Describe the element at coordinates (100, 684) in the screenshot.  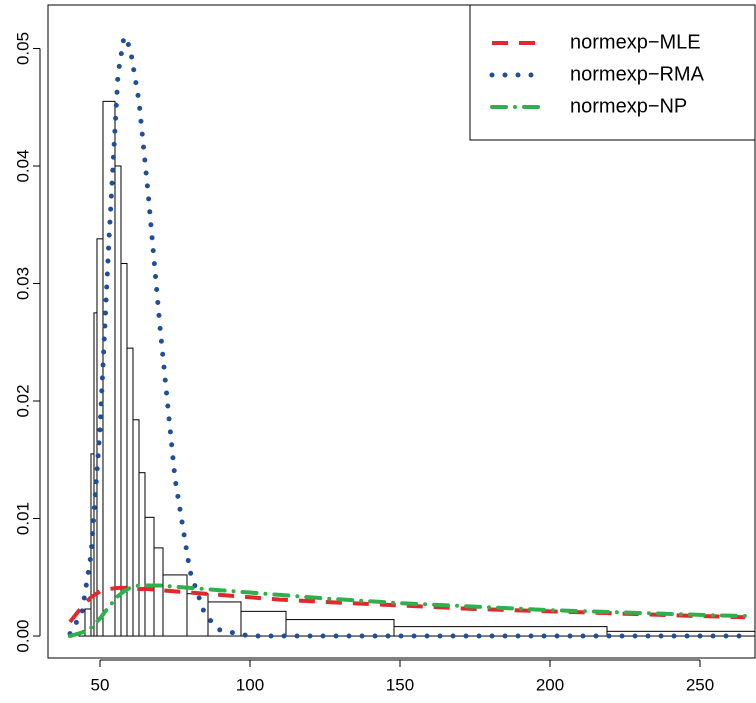
I see `x-tick-label: 50` at that location.